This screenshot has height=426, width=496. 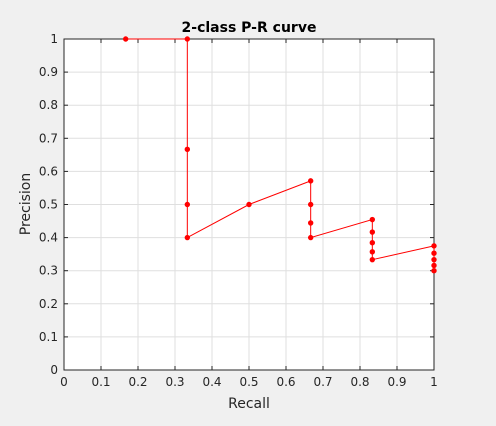 I want to click on y-tick-labels: 0 0.1 0.2 0.3 0.4 0.5 0.6 0.7 0.8 0.9 1, so click(x=48, y=204).